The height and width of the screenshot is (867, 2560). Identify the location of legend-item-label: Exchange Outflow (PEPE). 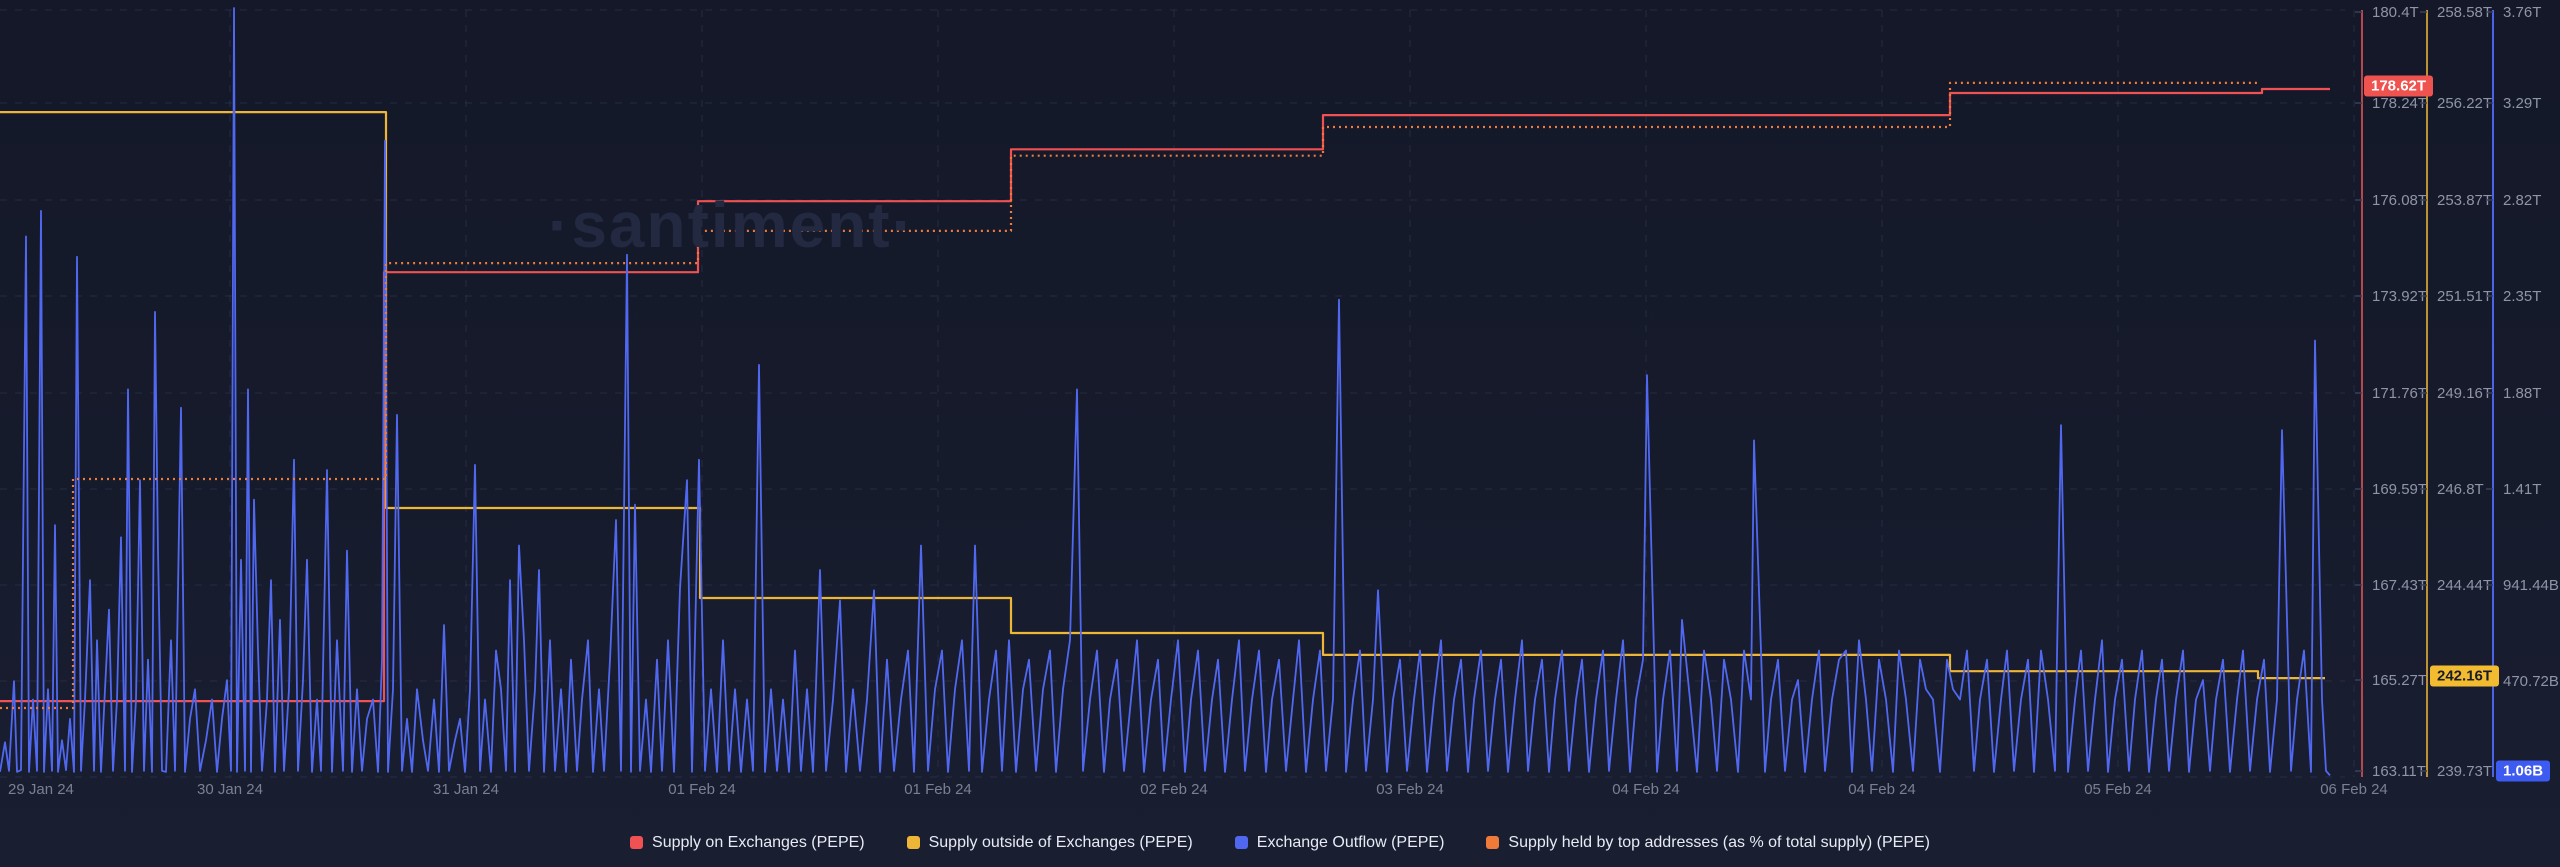
(1350, 842).